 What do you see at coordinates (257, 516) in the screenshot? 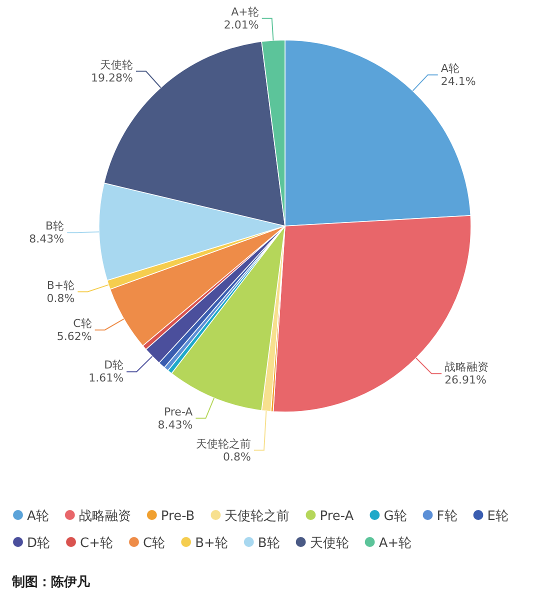
I see `legend-label: 天使轮之前` at bounding box center [257, 516].